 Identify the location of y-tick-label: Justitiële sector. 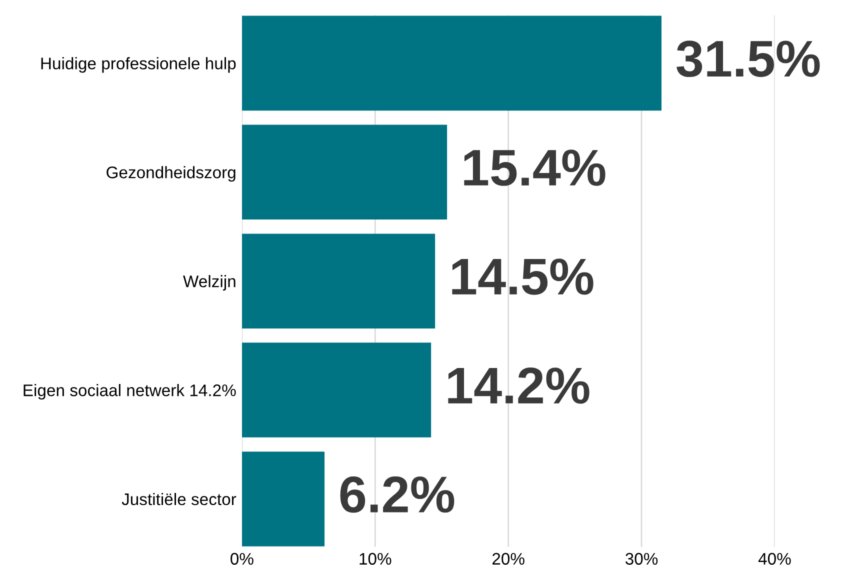
(179, 499).